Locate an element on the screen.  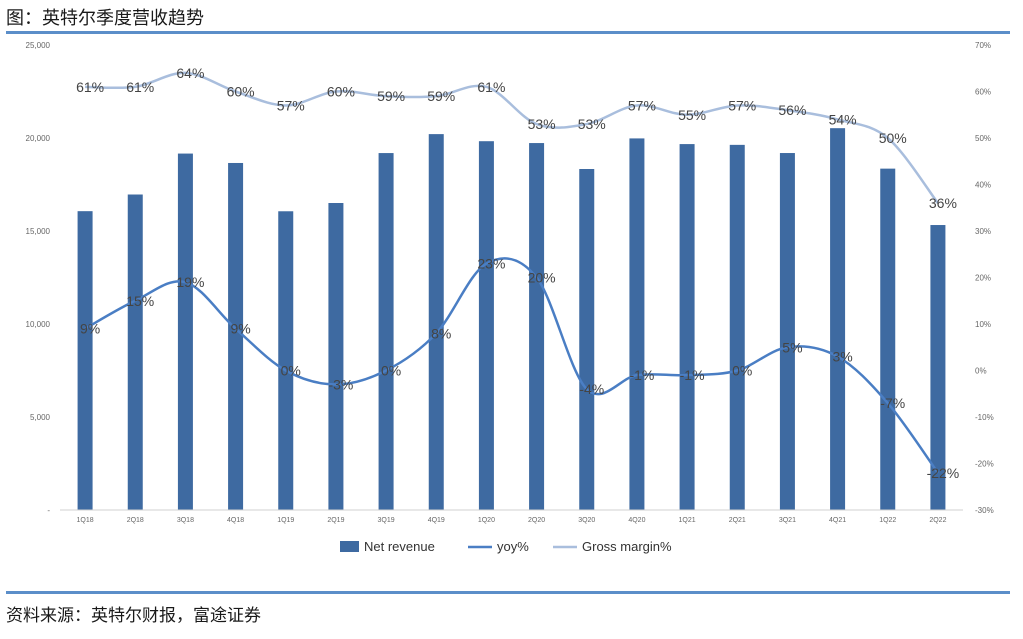
bar-3q20 is located at coordinates (587, 339).